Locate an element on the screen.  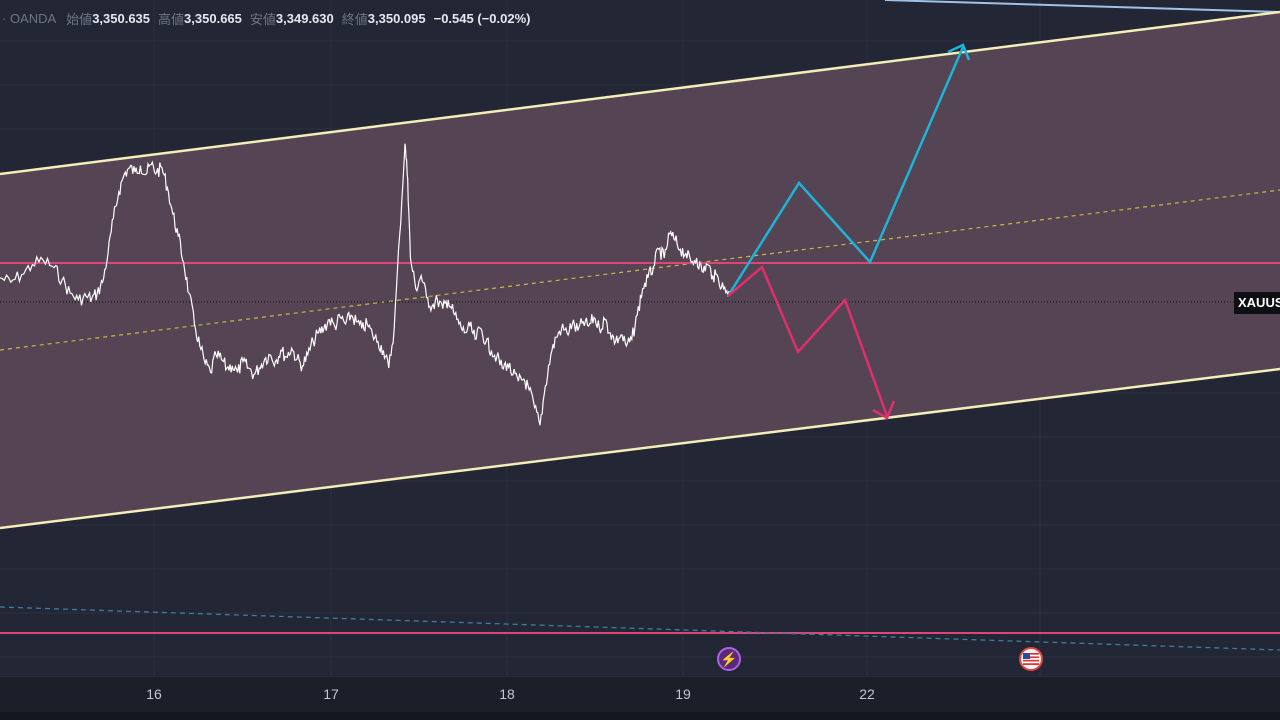
bottom-strip is located at coordinates (640, 716).